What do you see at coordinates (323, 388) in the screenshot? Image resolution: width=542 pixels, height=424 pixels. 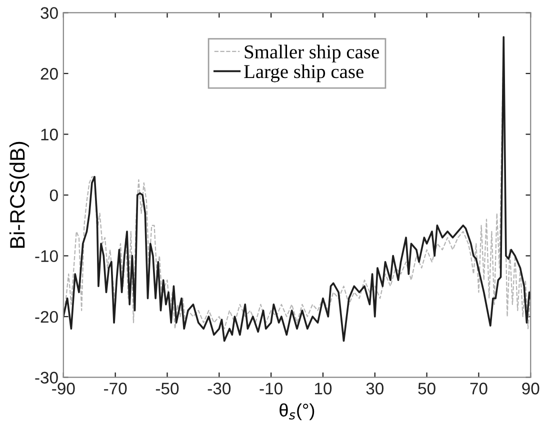 I see `x-tick-label: 10` at bounding box center [323, 388].